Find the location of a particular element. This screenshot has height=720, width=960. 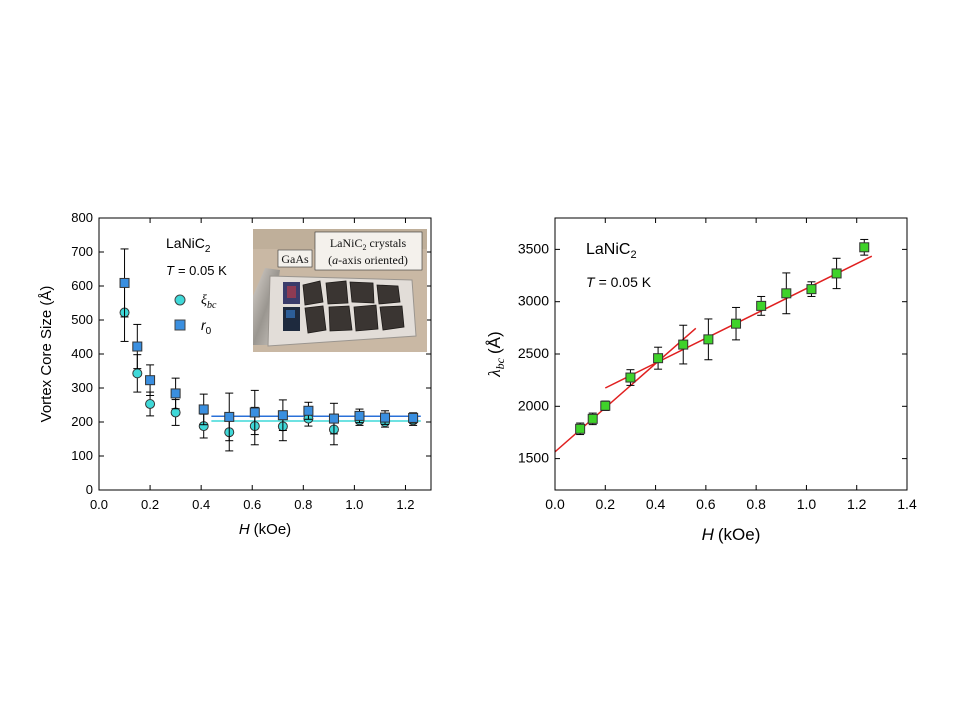

legend-label-r0: r0 is located at coordinates (206, 327).